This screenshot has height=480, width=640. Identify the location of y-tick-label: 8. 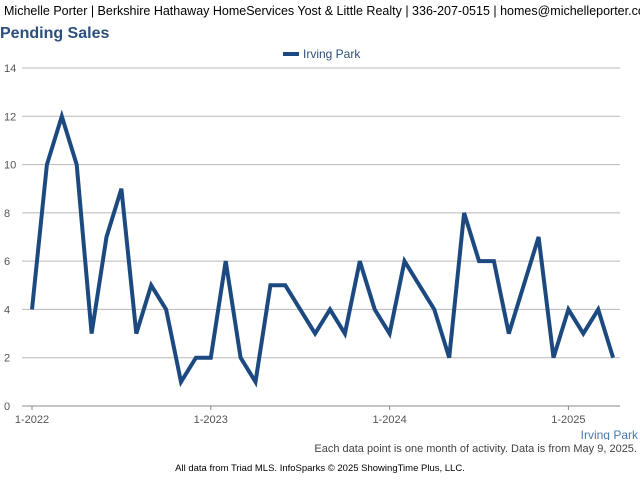
(7, 214).